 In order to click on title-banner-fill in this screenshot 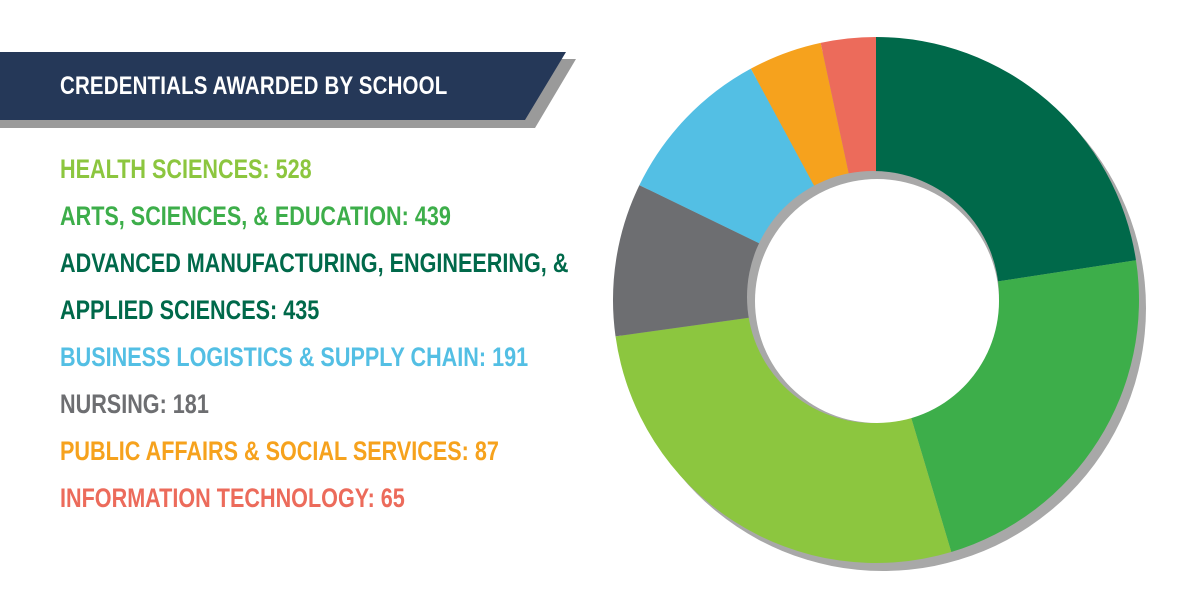, I will do `click(283, 86)`.